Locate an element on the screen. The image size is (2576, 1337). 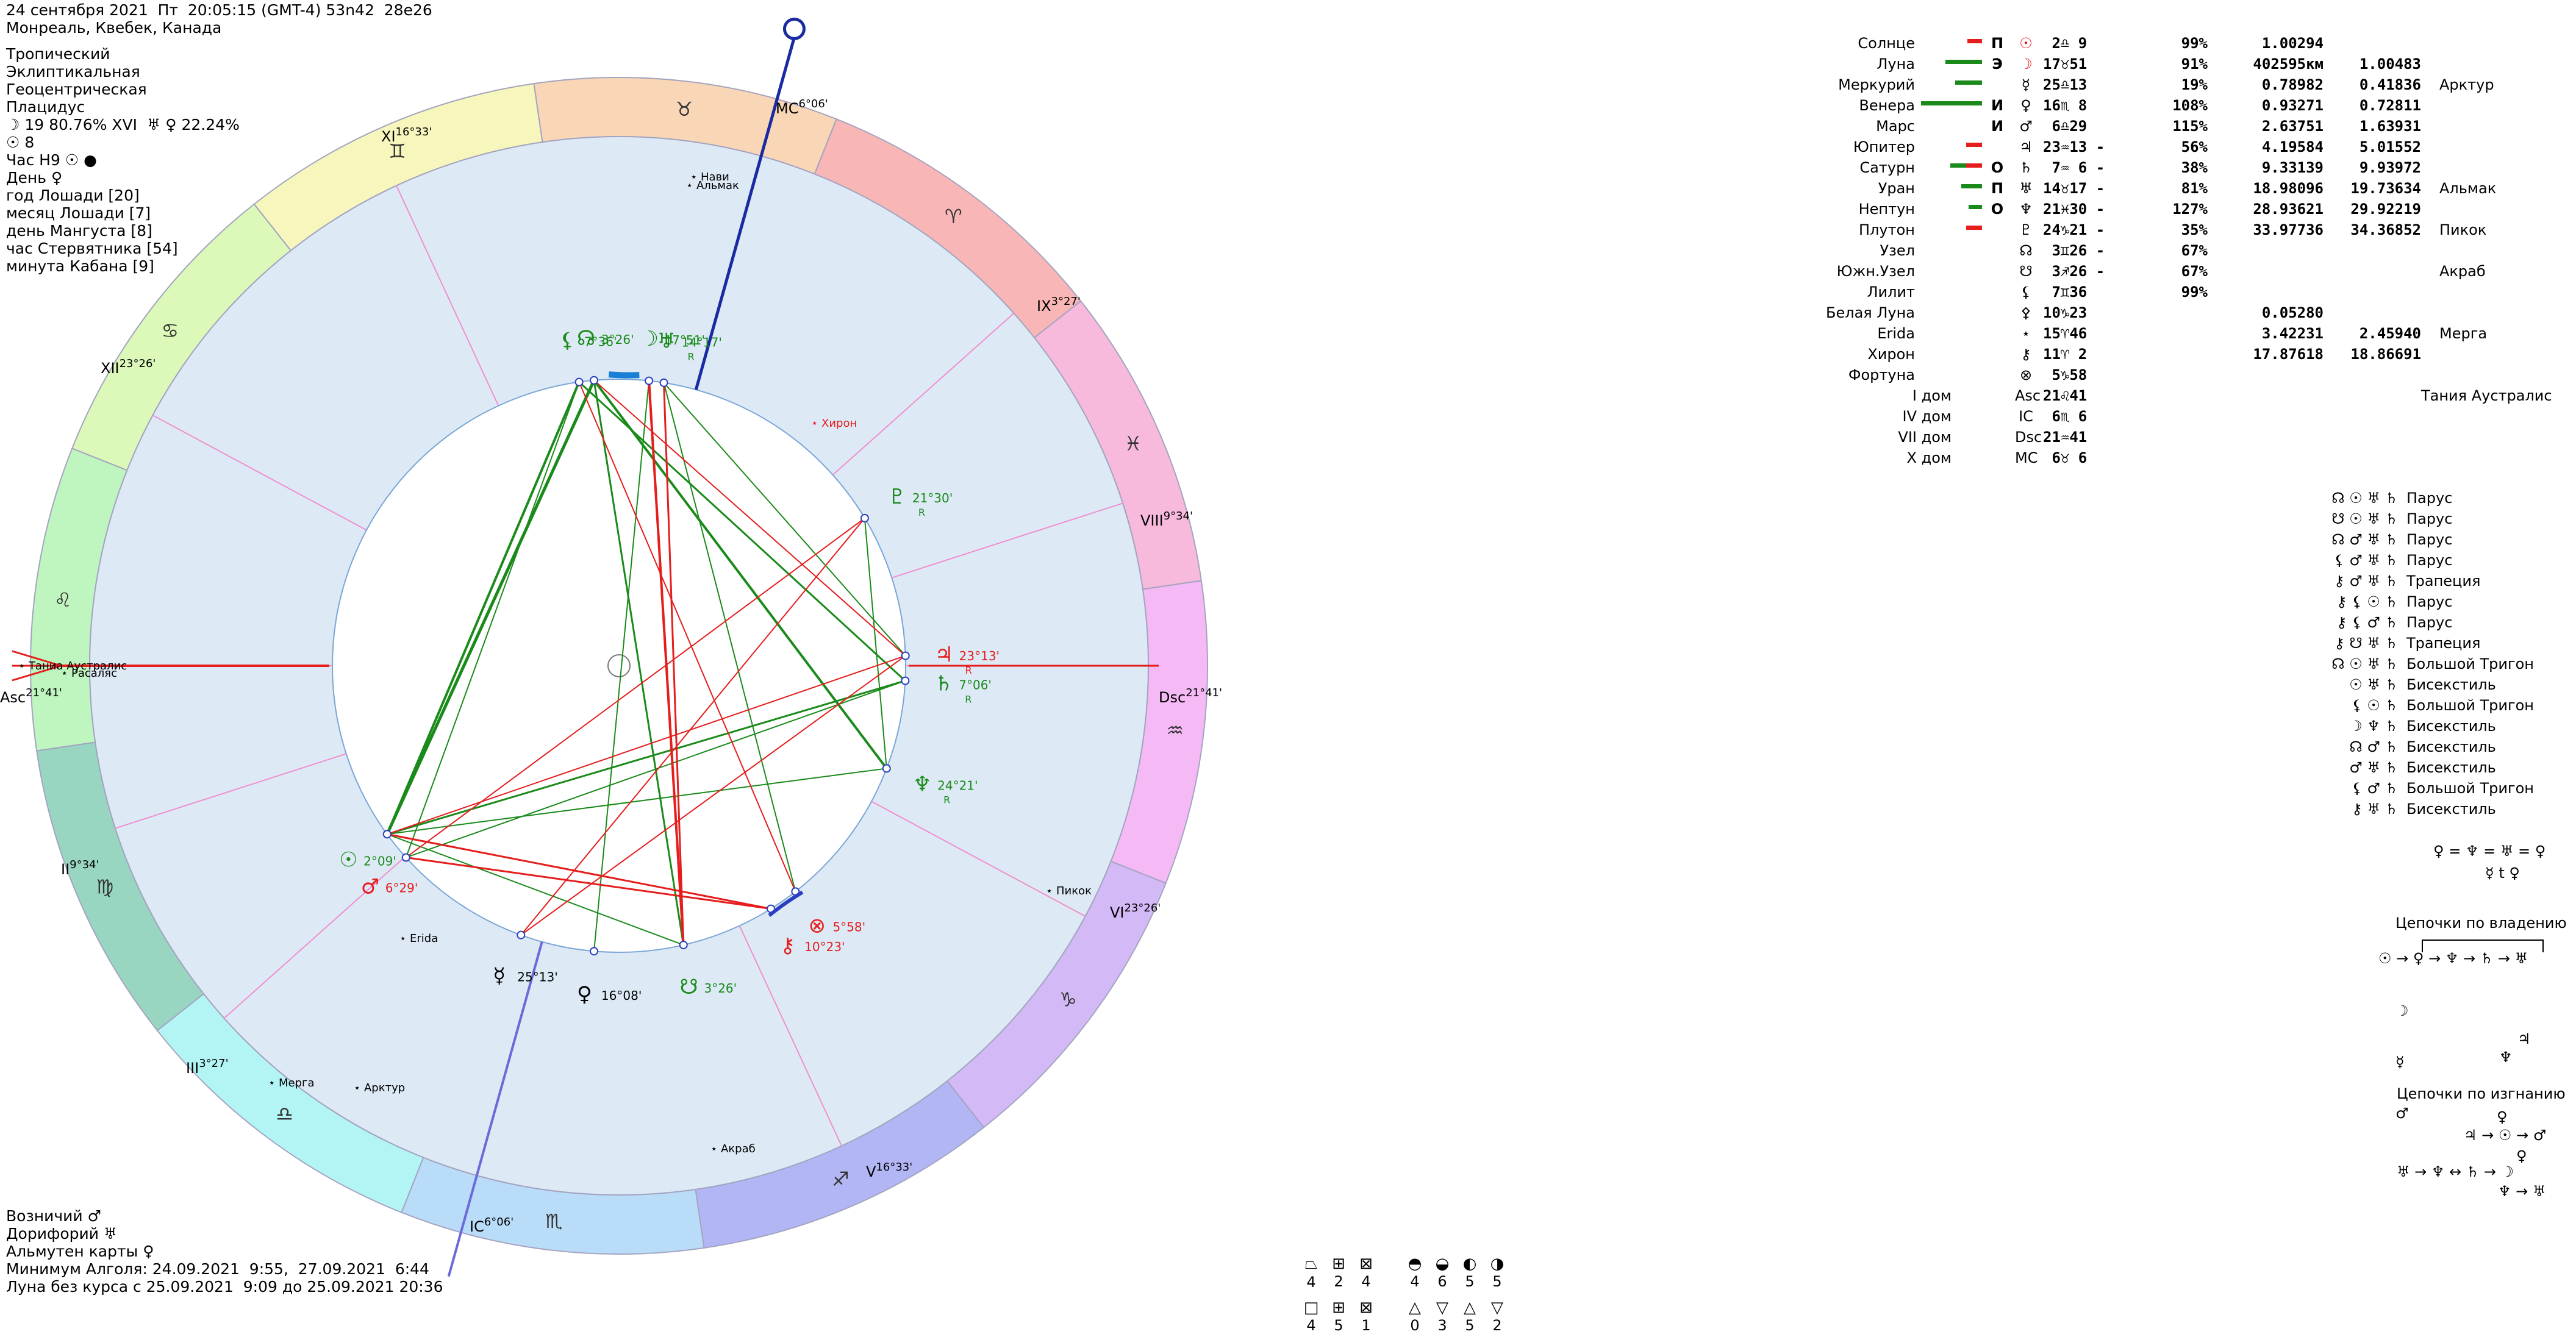
exile-row3: ♆ → ♅ is located at coordinates (2522, 1191).